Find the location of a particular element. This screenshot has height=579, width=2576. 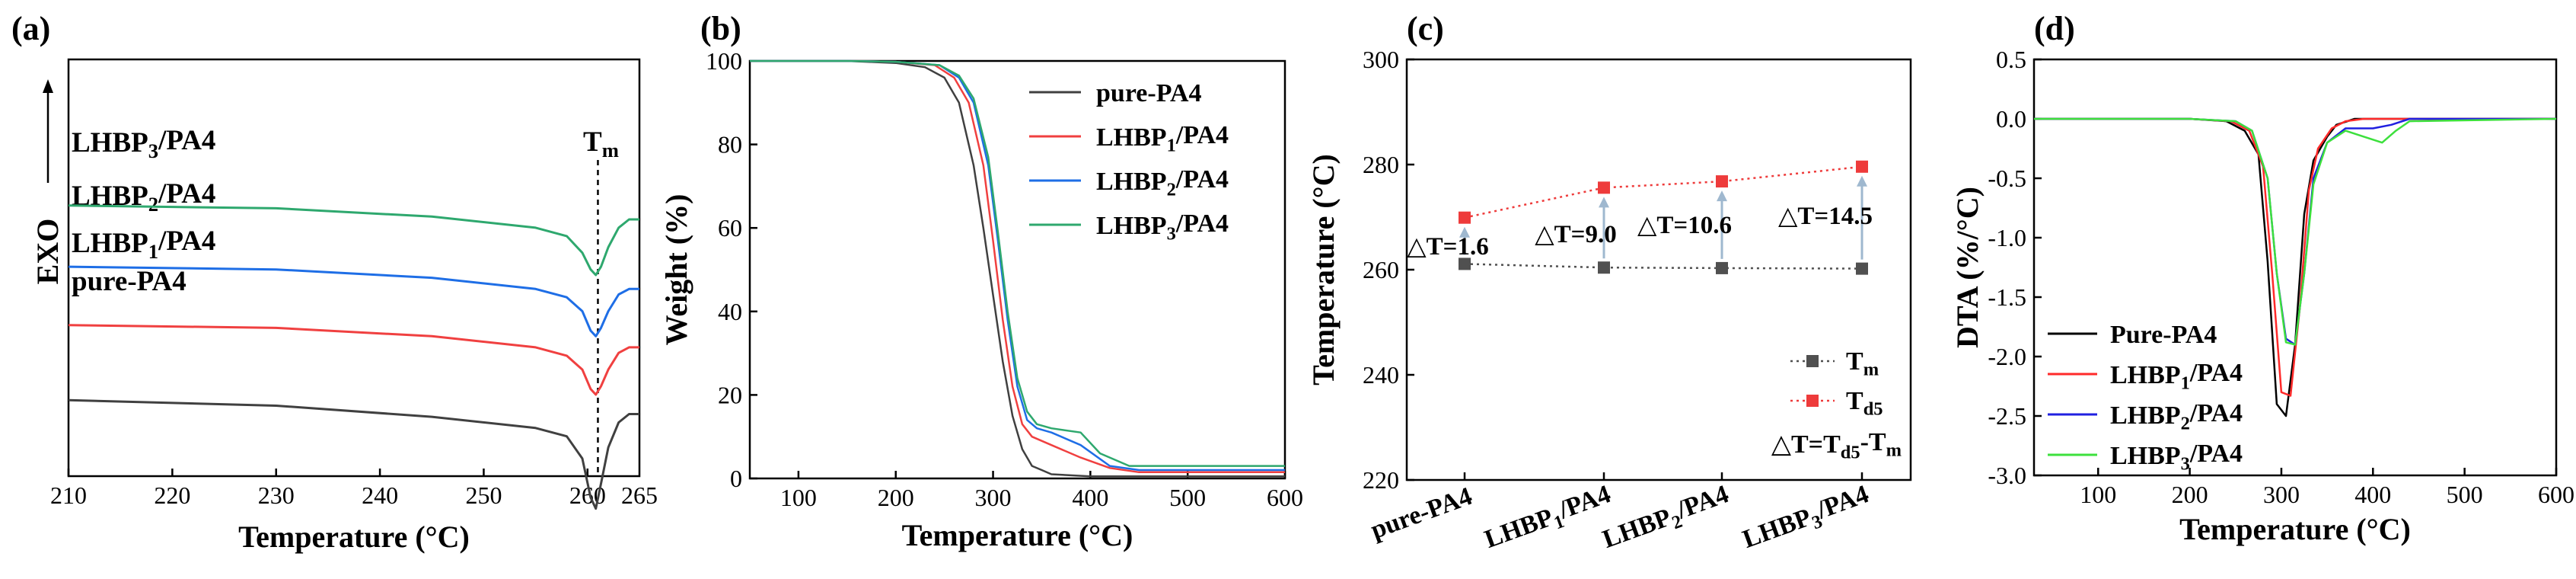

panel-label-c: (c) is located at coordinates (1426, 29).